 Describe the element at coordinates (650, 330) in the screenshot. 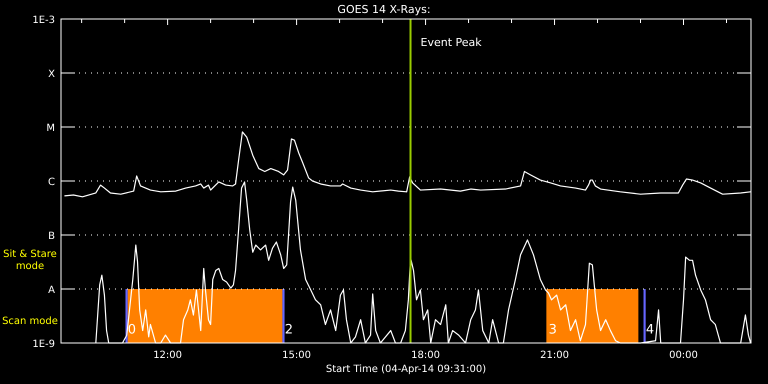

I see `annotation: 4` at that location.